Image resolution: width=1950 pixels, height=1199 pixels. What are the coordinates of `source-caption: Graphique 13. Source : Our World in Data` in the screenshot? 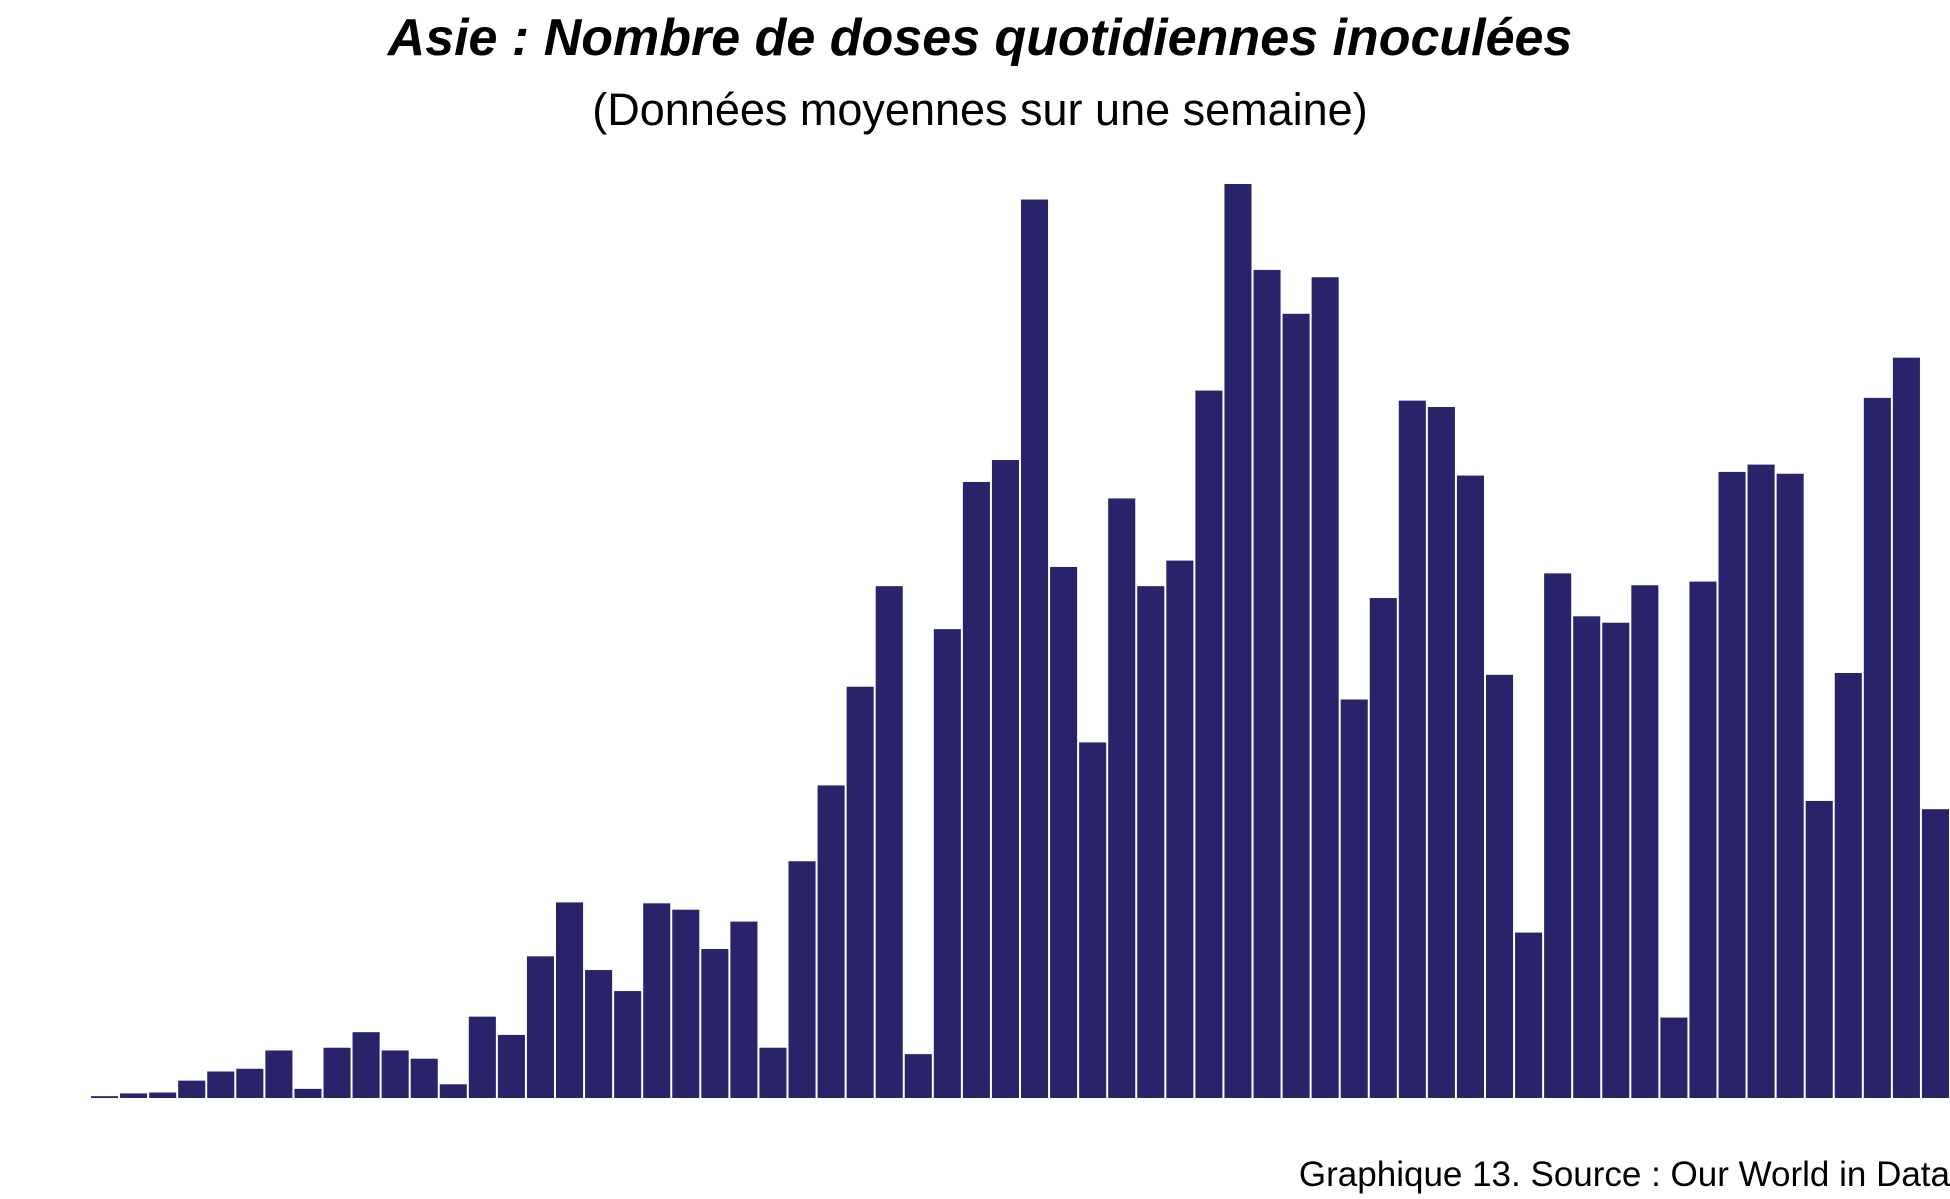 It's located at (1624, 1174).